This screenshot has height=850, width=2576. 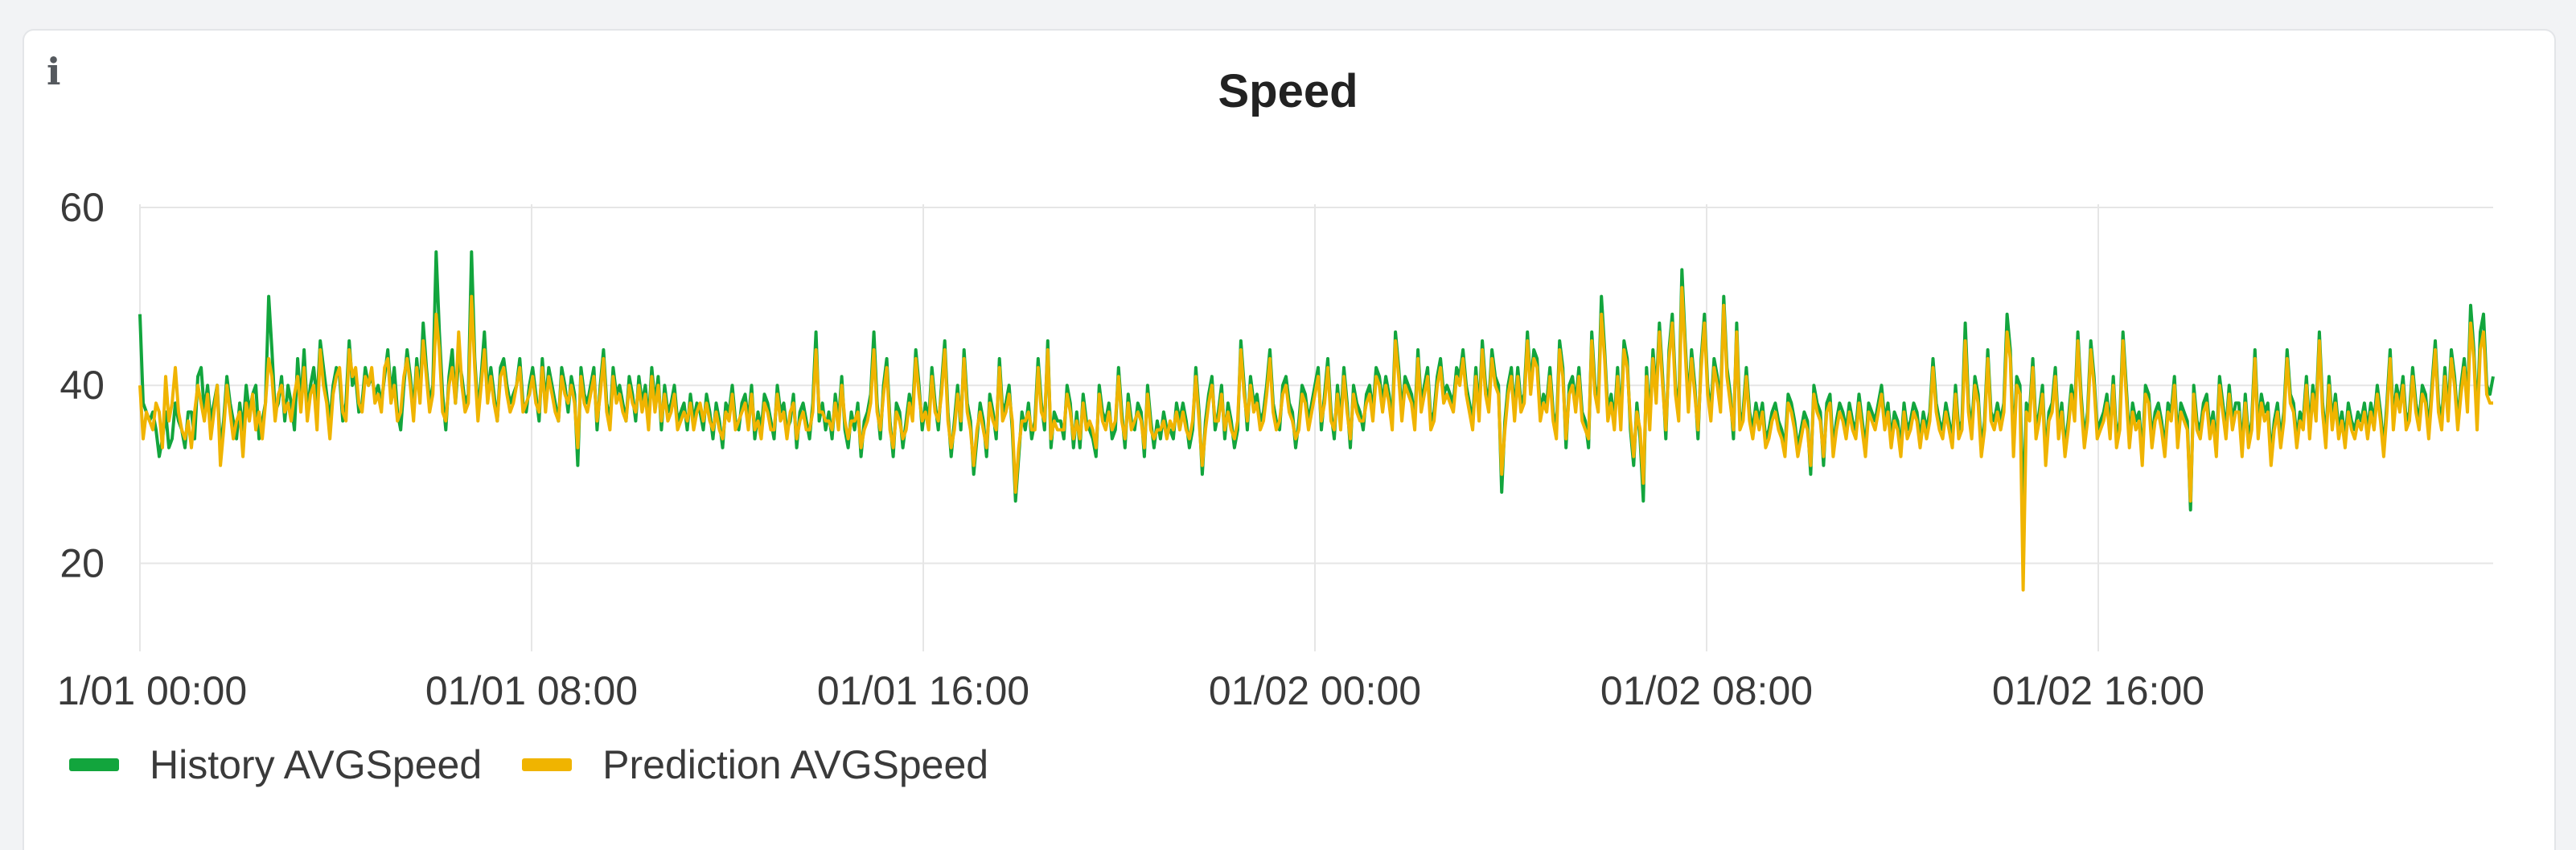 I want to click on y-tick-label: 40, so click(x=82, y=385).